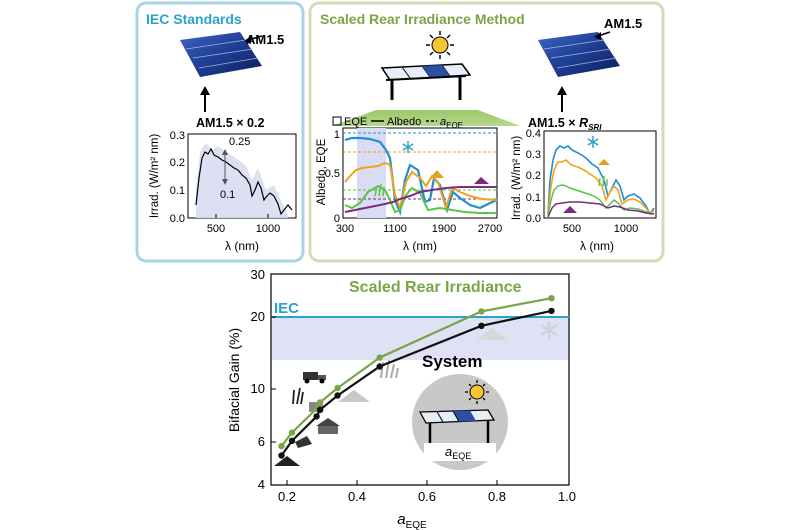 This screenshot has height=530, width=800. What do you see at coordinates (345, 229) in the screenshot?
I see `sri-x-tick-0: 300` at bounding box center [345, 229].